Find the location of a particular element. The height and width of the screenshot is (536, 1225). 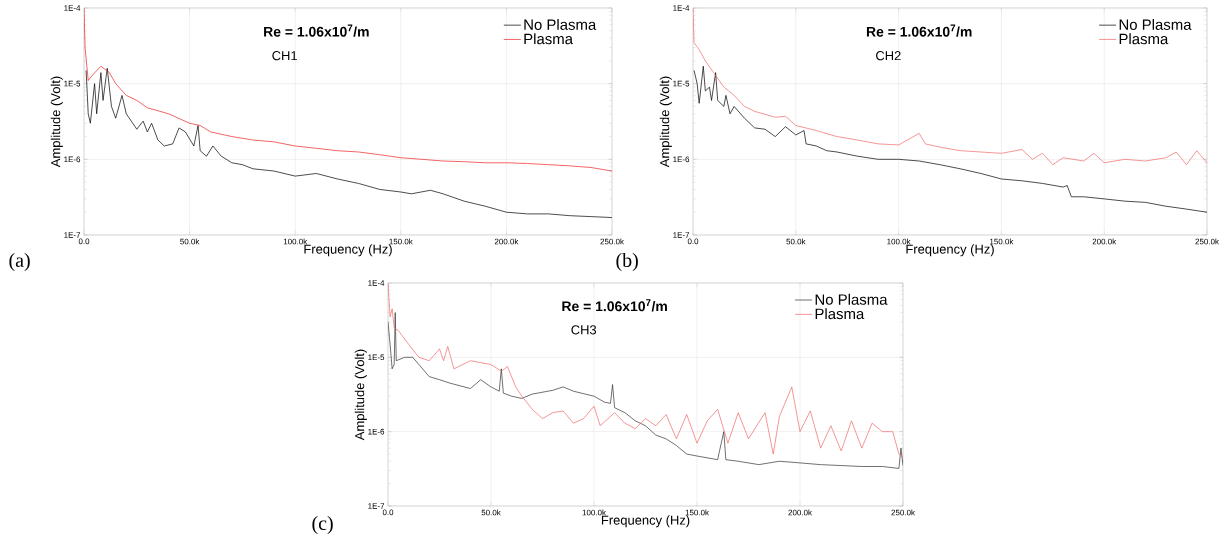

text: (b) is located at coordinates (627, 262).